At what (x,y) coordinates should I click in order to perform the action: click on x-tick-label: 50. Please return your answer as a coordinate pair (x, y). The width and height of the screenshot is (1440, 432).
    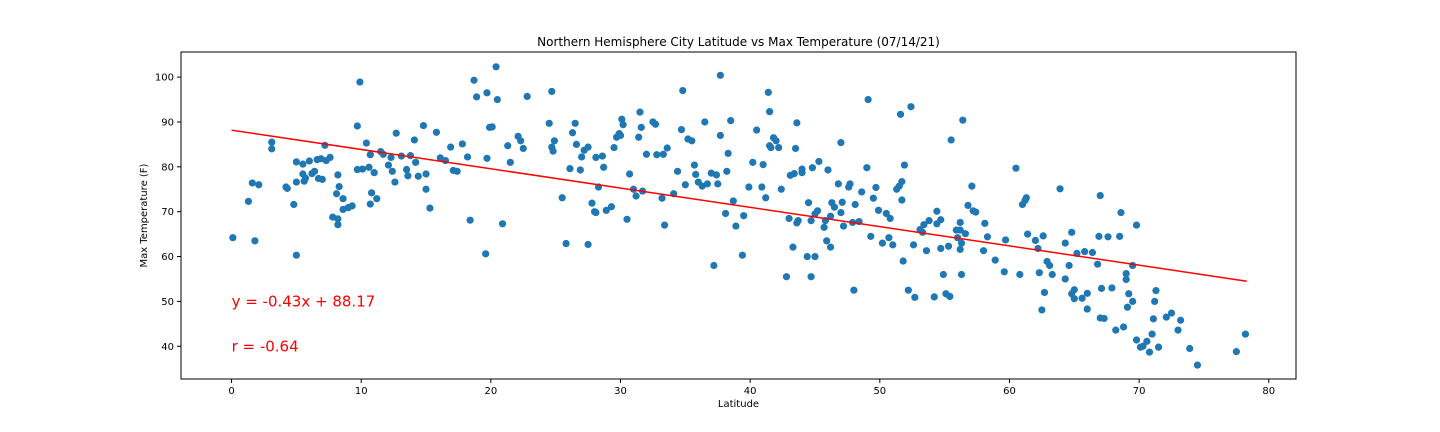
    Looking at the image, I should click on (879, 391).